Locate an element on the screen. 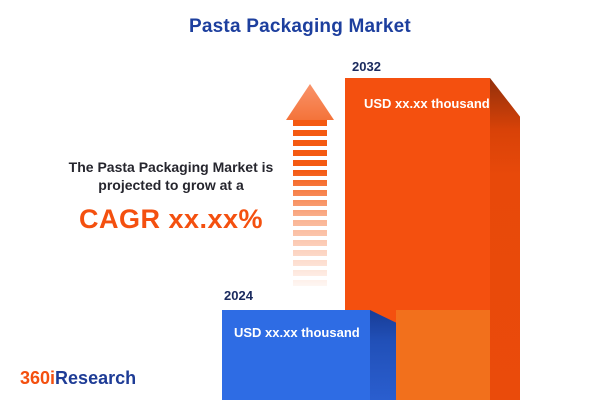  logo: 360iResearch is located at coordinates (78, 378).